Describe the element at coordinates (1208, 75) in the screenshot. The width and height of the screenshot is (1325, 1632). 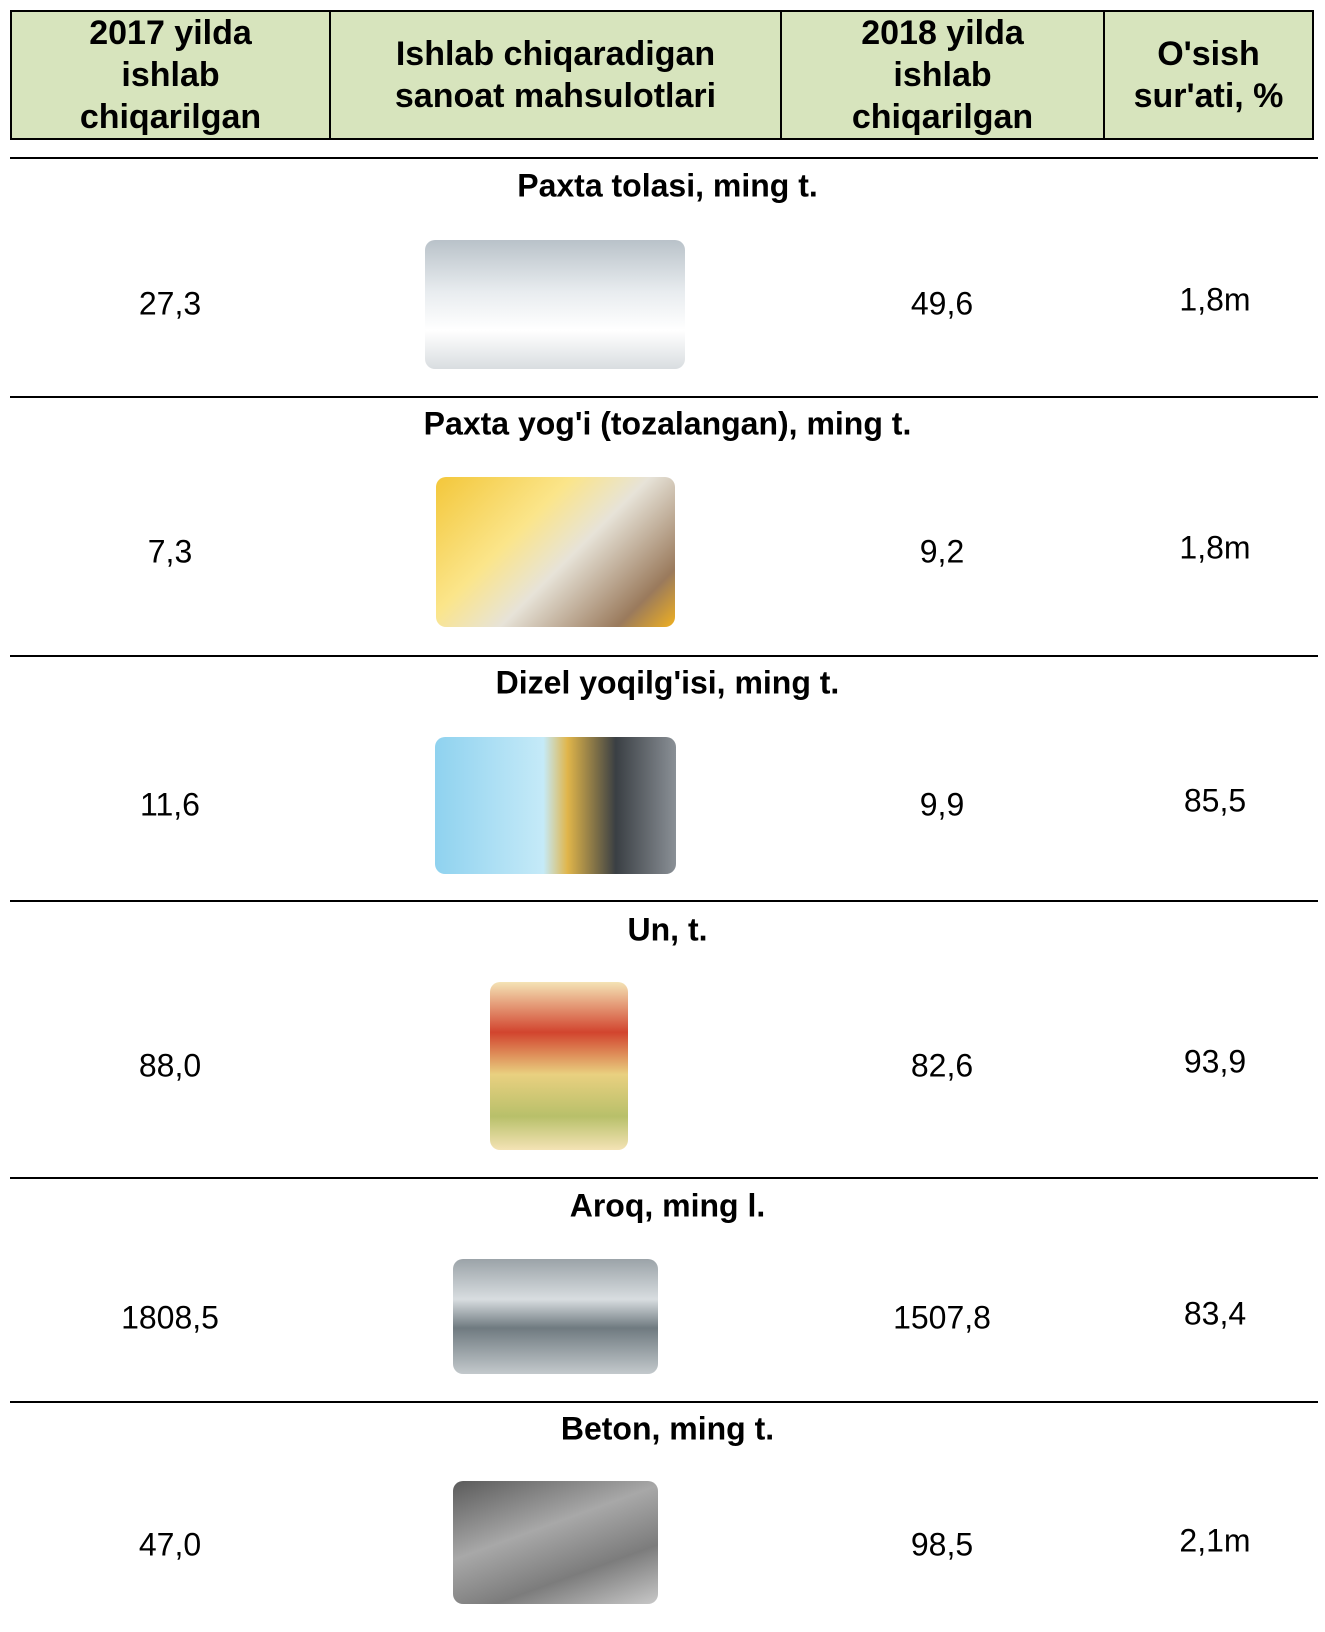
I see `header-cell: O'sish sur'ati, %` at that location.